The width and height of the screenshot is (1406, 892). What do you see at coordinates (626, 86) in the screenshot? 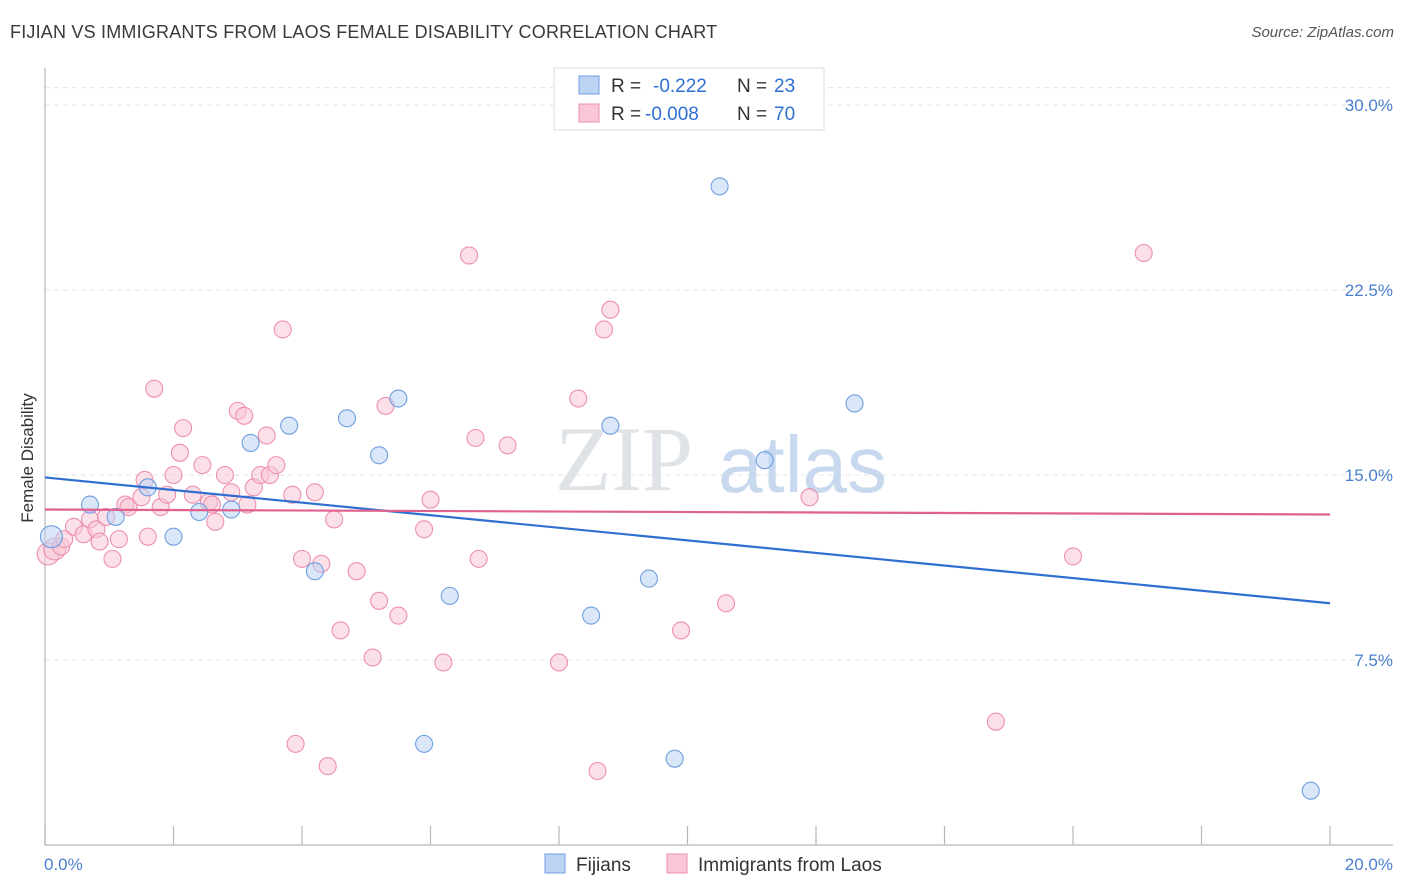
I see `legend-r-label-0: R =` at bounding box center [626, 86].